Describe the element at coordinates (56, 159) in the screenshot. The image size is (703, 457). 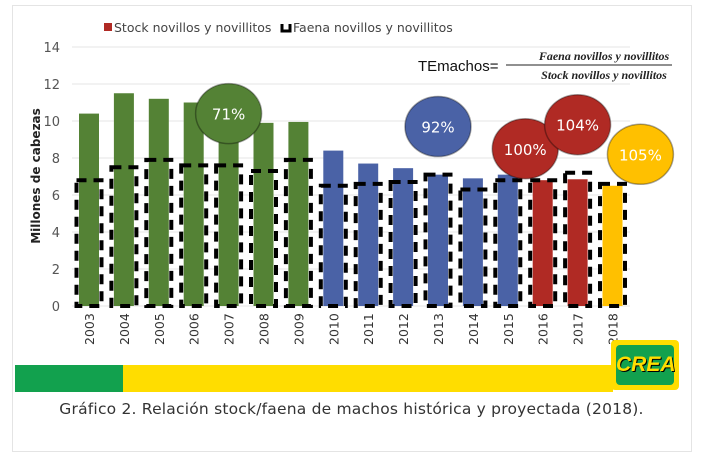
I see `y-tick-label: 8` at that location.